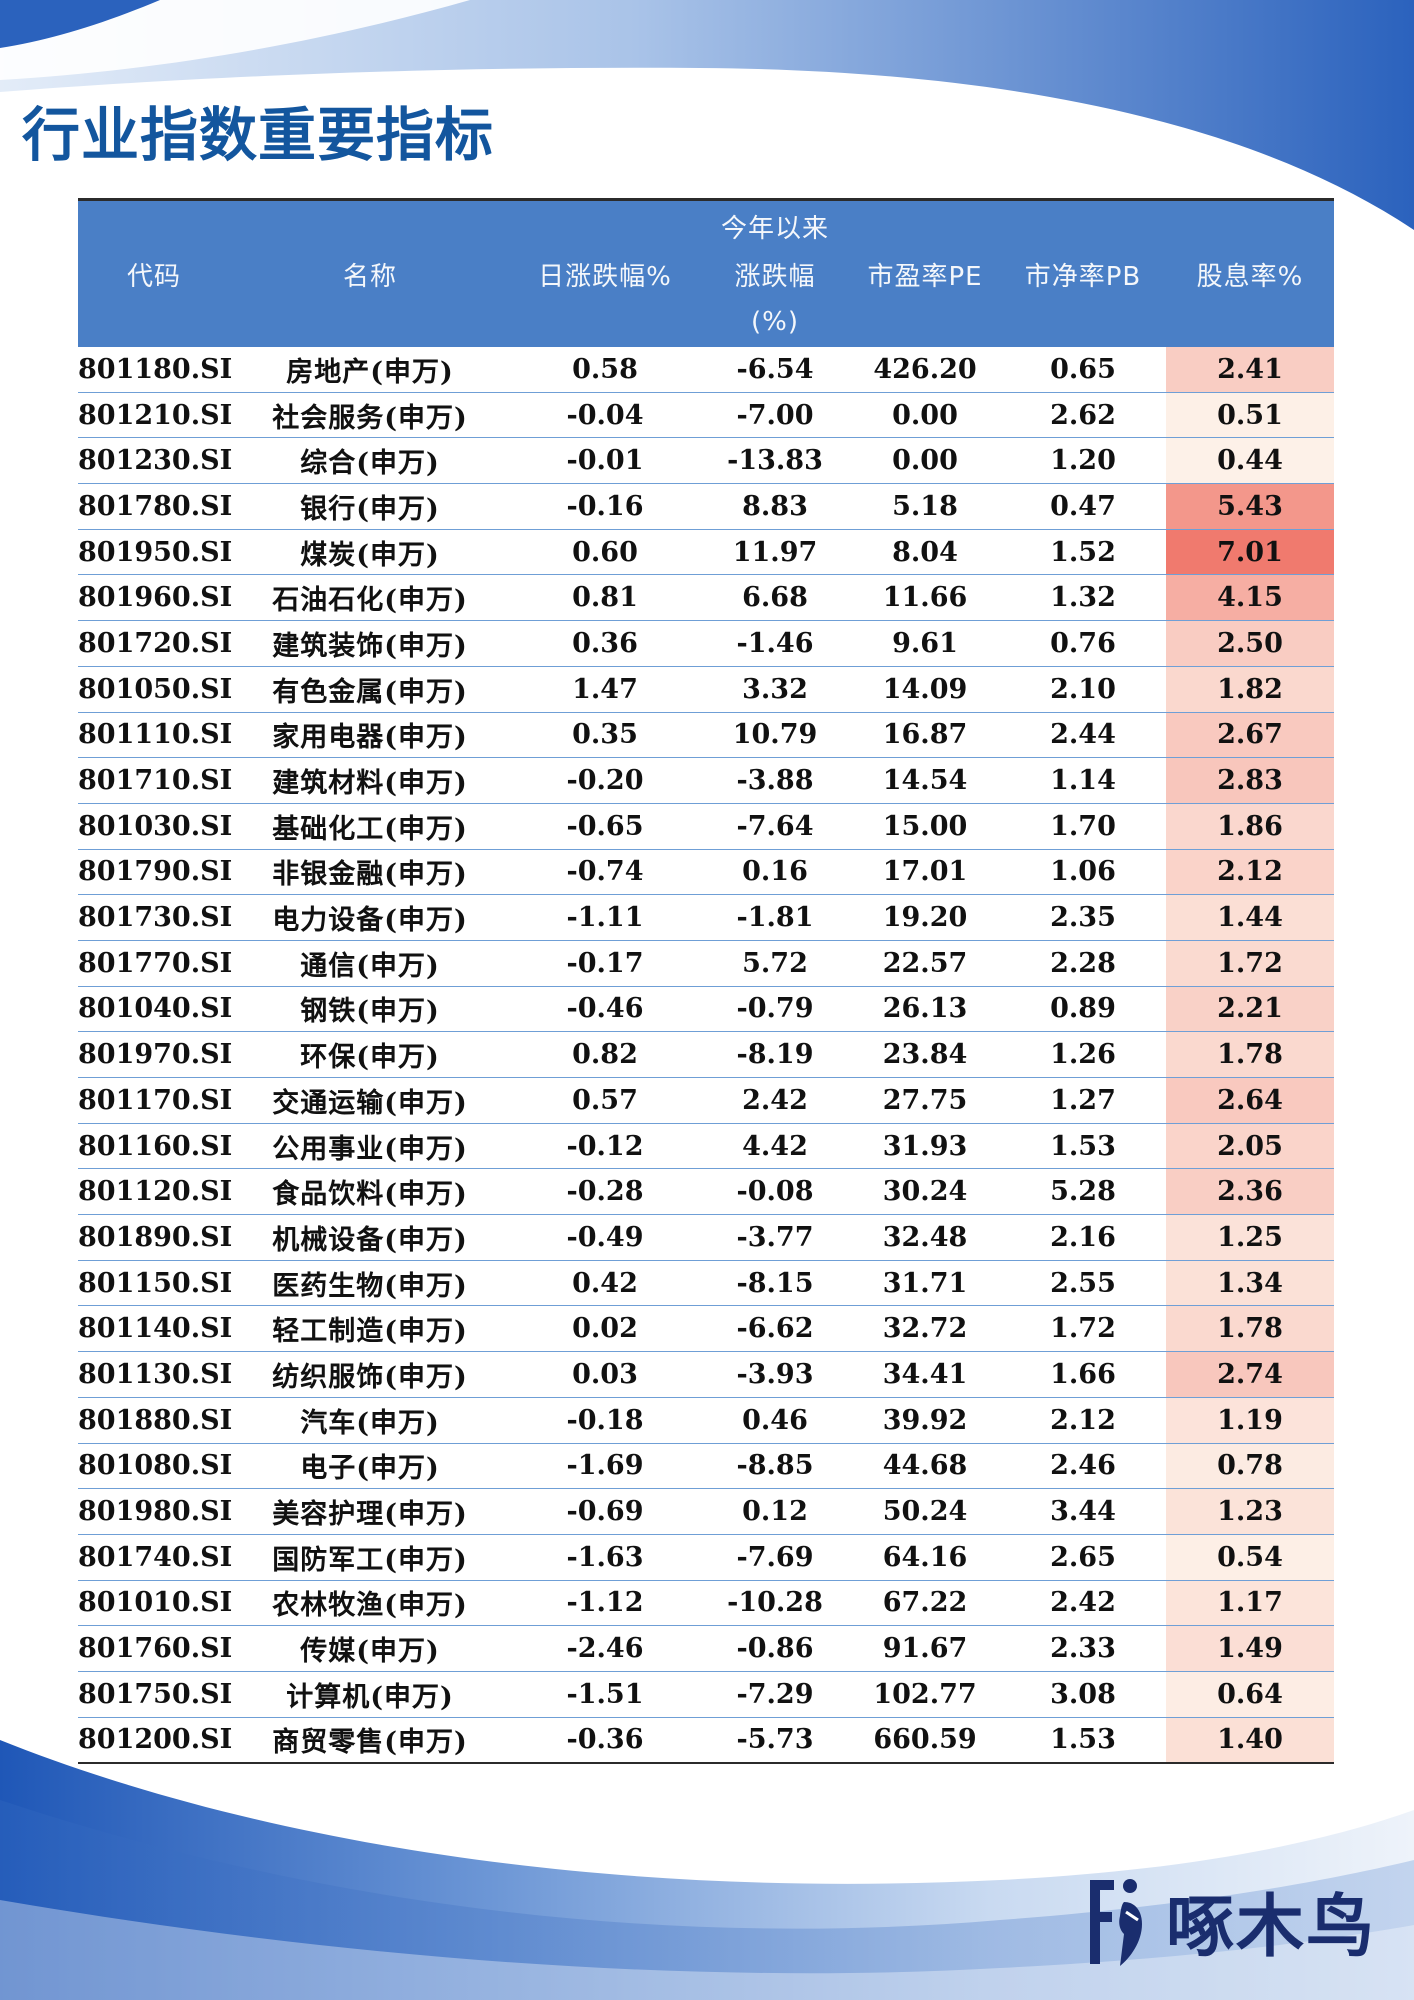  Describe the element at coordinates (775, 506) in the screenshot. I see `cell-ytd-change: 8.83` at that location.